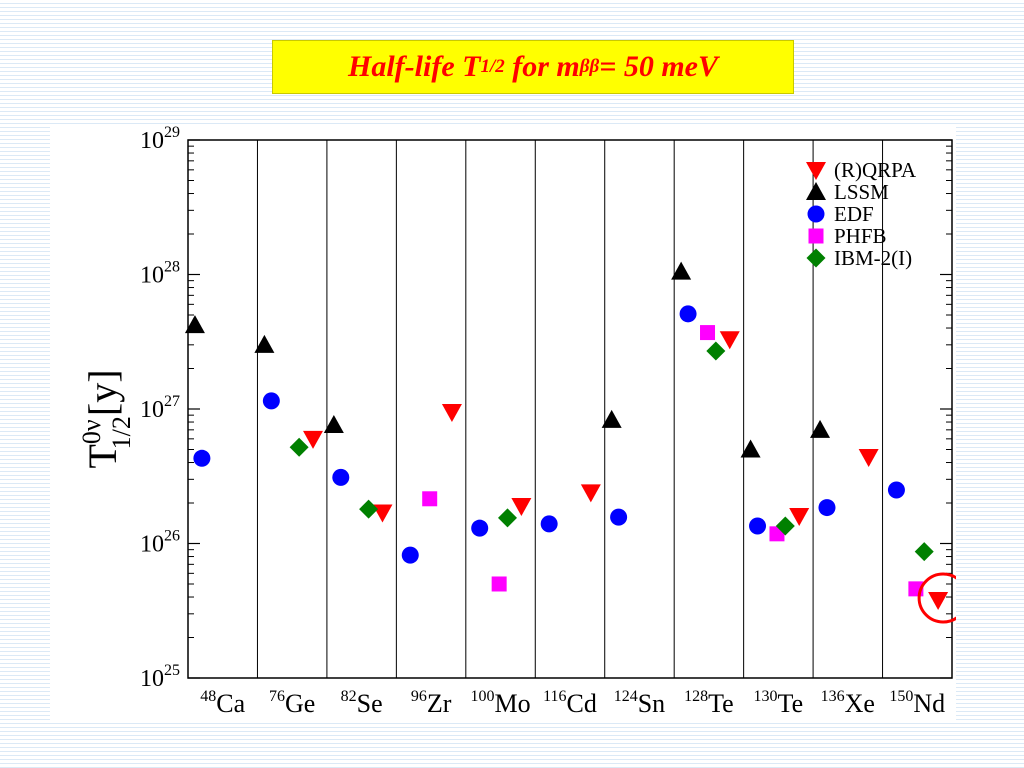 The image size is (1024, 768). What do you see at coordinates (860, 703) in the screenshot?
I see `x-tick-symbol: Xe` at bounding box center [860, 703].